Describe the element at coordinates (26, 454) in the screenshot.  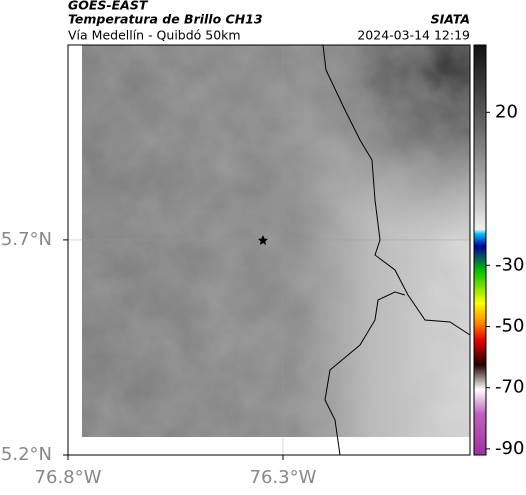
I see `y-tick-label: 5.2°N` at that location.